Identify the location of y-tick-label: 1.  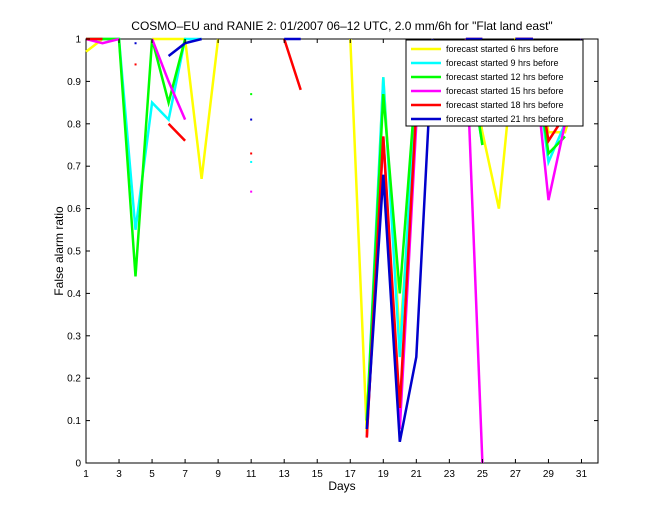
(78, 40).